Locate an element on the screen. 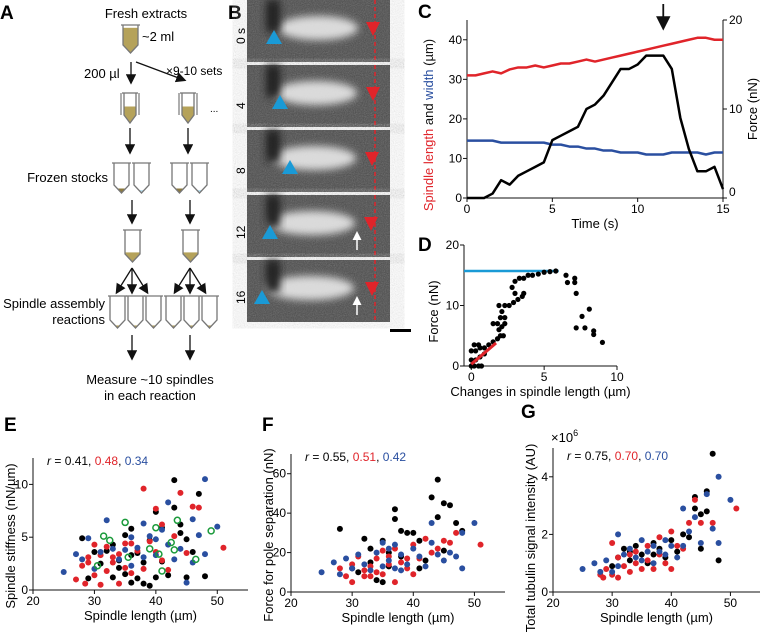  x-tick-label: 50 is located at coordinates (475, 603).